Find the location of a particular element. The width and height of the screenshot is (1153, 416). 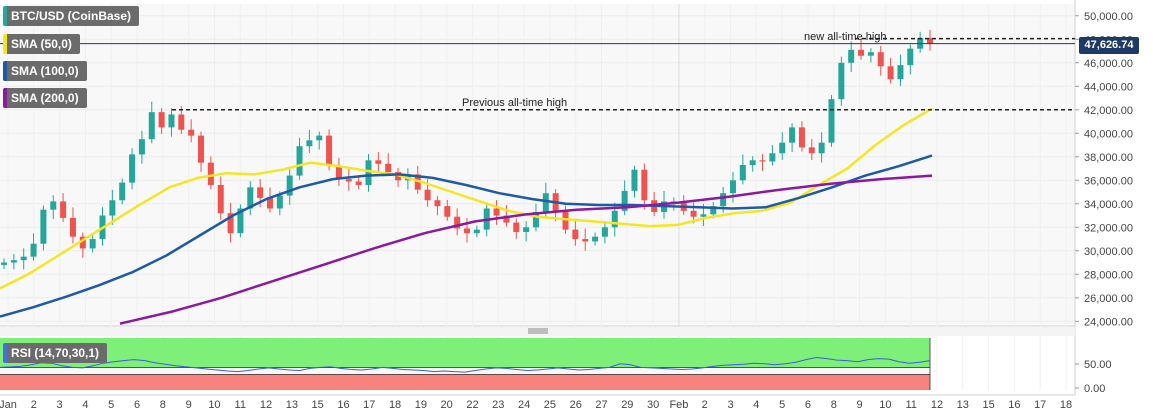

price-tick-label: 24,000.00 is located at coordinates (1108, 322).